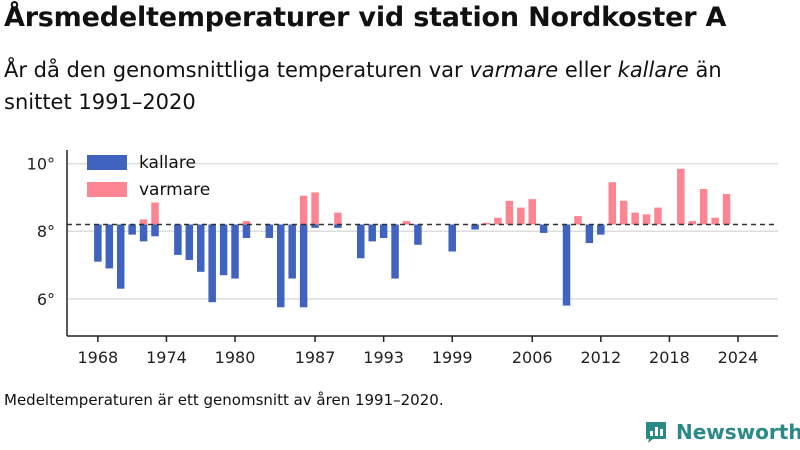 This screenshot has height=450, width=800. Describe the element at coordinates (98, 357) in the screenshot. I see `x-tick-label: 1968` at that location.